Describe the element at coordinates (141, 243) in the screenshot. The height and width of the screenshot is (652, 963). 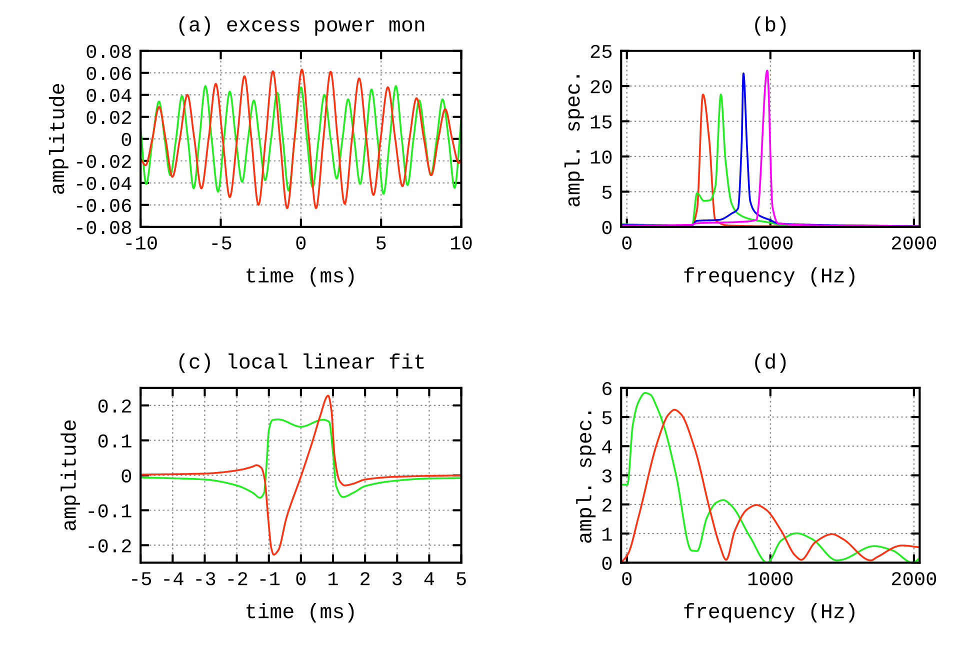
I see `x-tick-label: -10` at that location.